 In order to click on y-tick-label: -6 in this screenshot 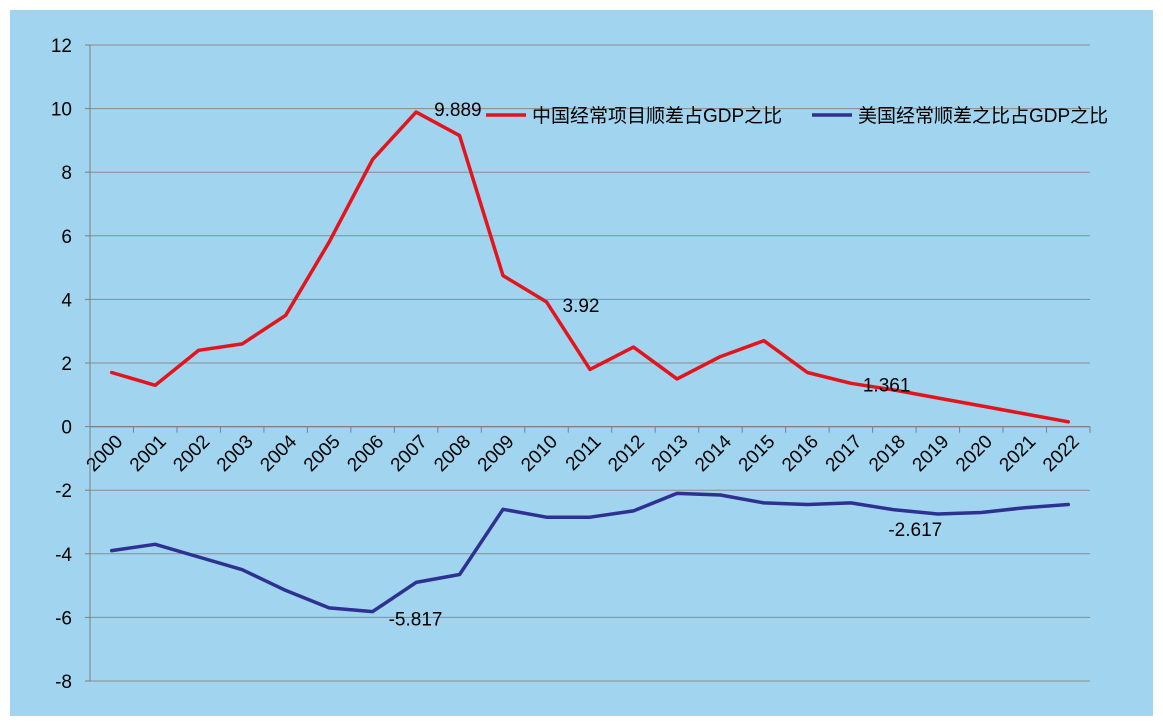, I will do `click(63, 618)`.